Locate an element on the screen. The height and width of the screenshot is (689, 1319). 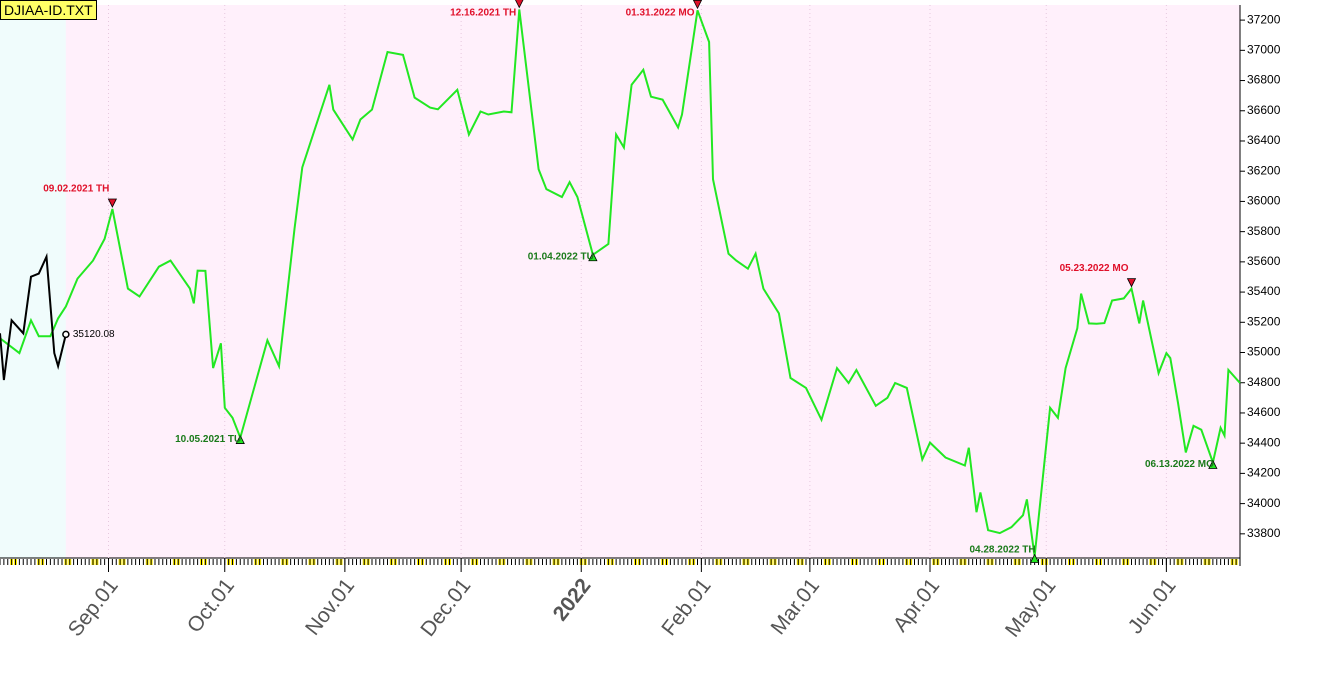
y-tick-label: 35600 is located at coordinates (1264, 261).